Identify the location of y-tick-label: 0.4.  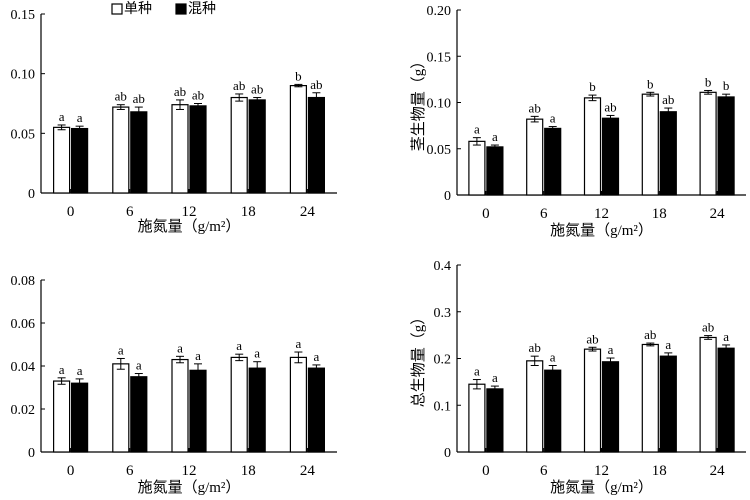
(443, 266).